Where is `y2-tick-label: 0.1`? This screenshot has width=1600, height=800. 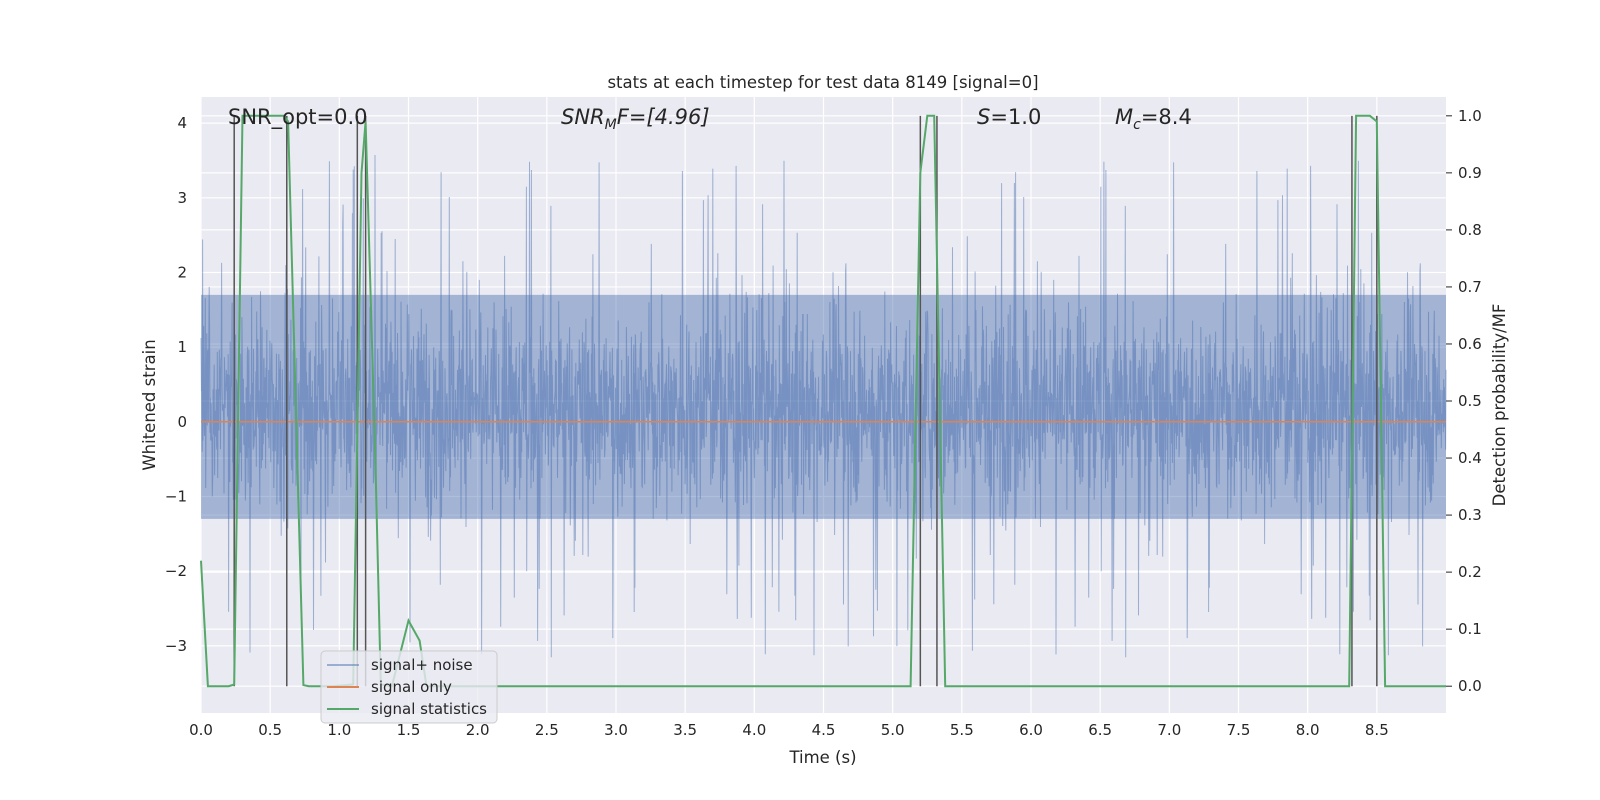
y2-tick-label: 0.1 is located at coordinates (1470, 629).